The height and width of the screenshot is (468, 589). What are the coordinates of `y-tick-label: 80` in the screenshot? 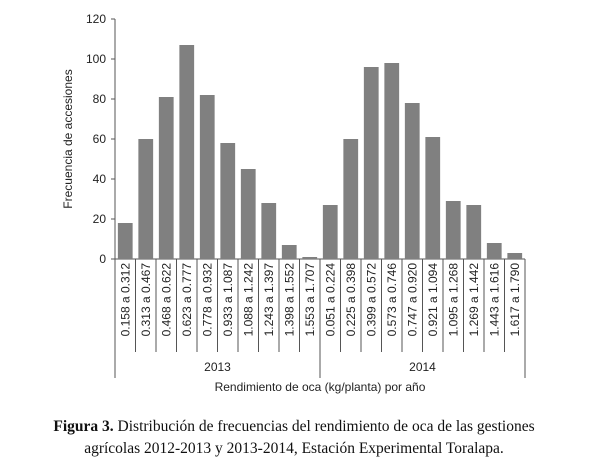 It's located at (100, 99).